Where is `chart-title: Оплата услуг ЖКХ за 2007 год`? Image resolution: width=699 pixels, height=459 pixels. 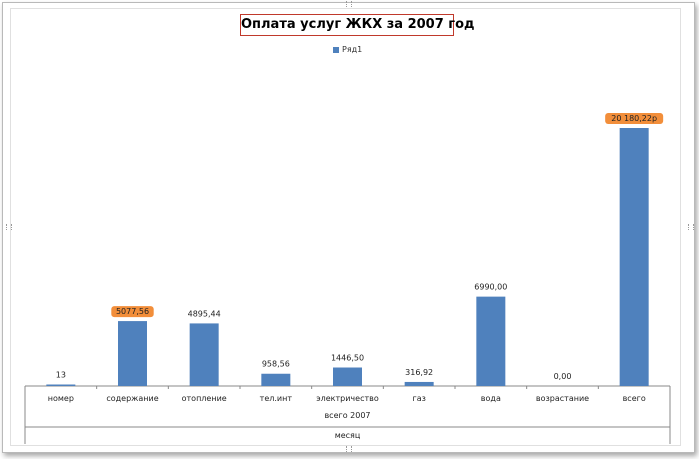
chart-title: Оплата услуг ЖКХ за 2007 год is located at coordinates (357, 25).